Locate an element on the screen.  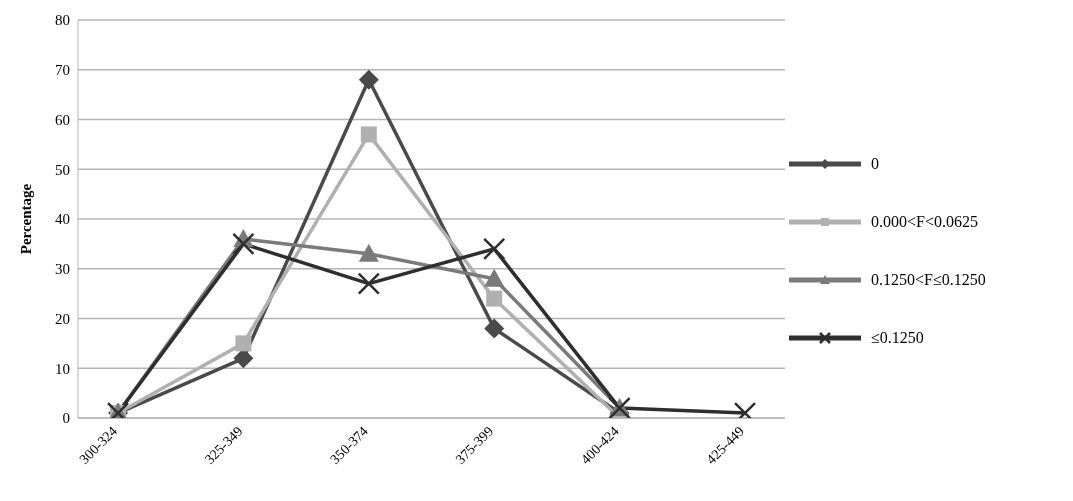
y-axis-title: Percentage is located at coordinates (26, 219).